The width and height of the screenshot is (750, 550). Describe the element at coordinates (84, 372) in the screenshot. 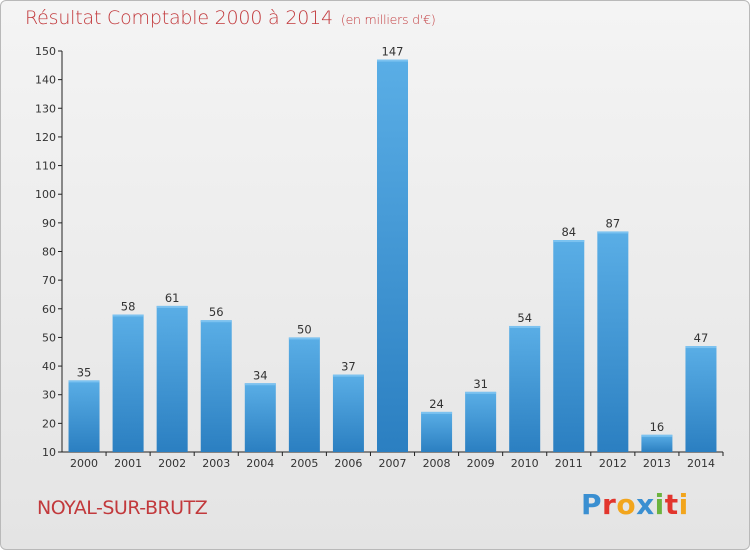

I see `value-label-2000: 35` at that location.